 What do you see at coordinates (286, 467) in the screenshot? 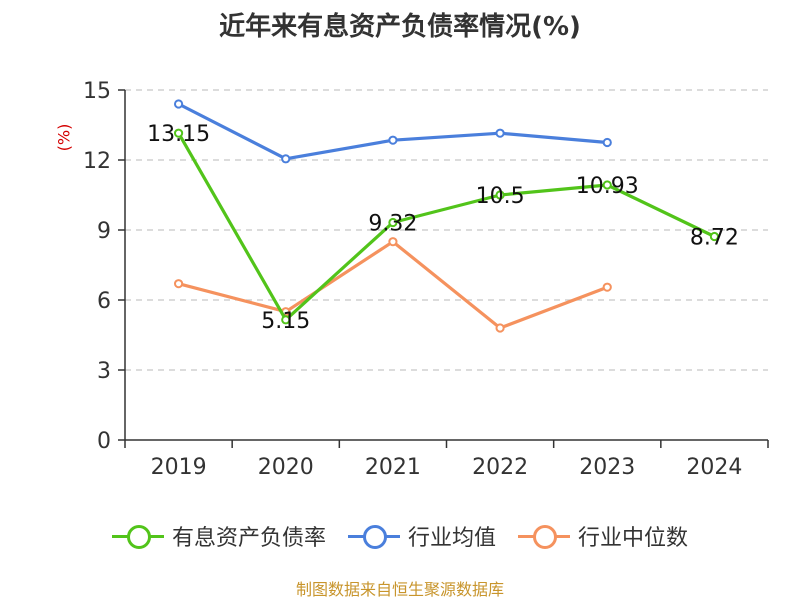
I see `x-tick-label: 2020` at bounding box center [286, 467].